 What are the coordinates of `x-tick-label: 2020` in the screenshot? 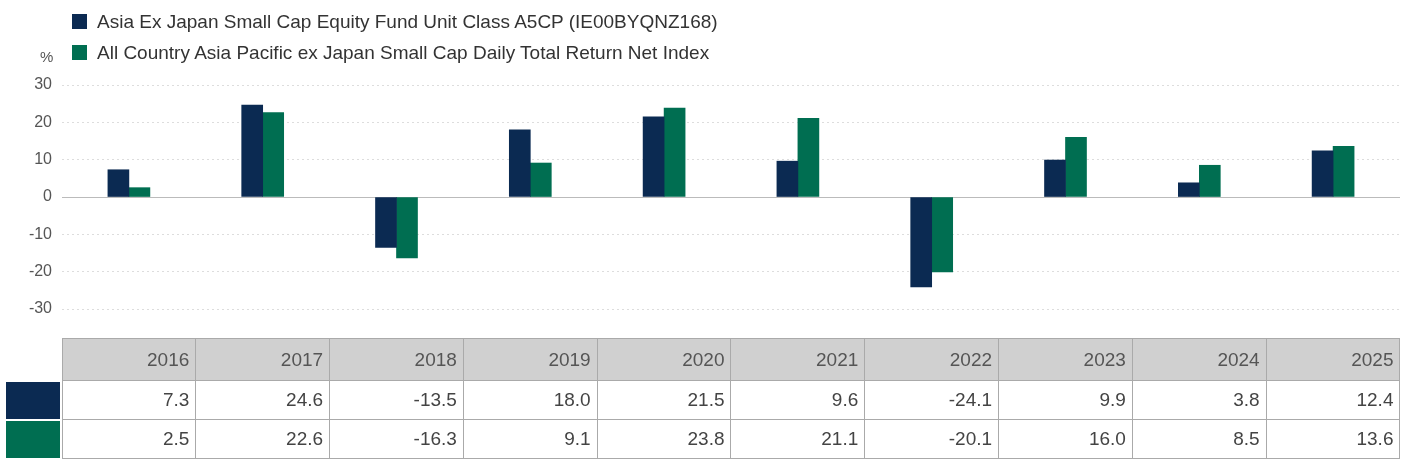 It's located at (664, 359).